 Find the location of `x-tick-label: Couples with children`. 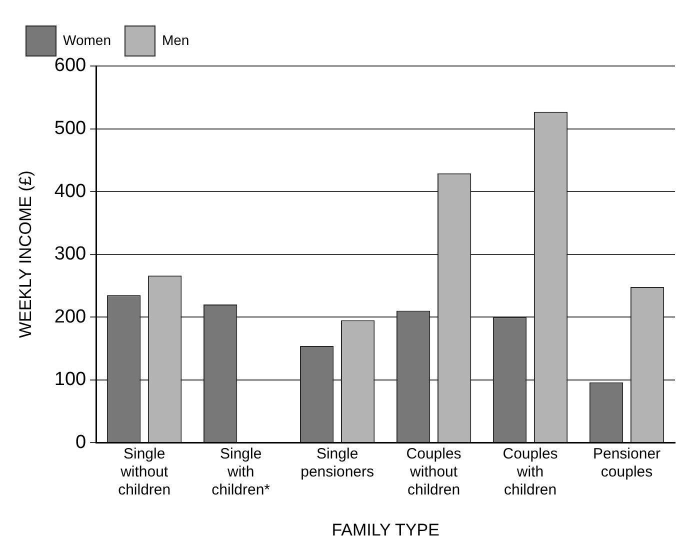

x-tick-label: Couples with children is located at coordinates (530, 472).